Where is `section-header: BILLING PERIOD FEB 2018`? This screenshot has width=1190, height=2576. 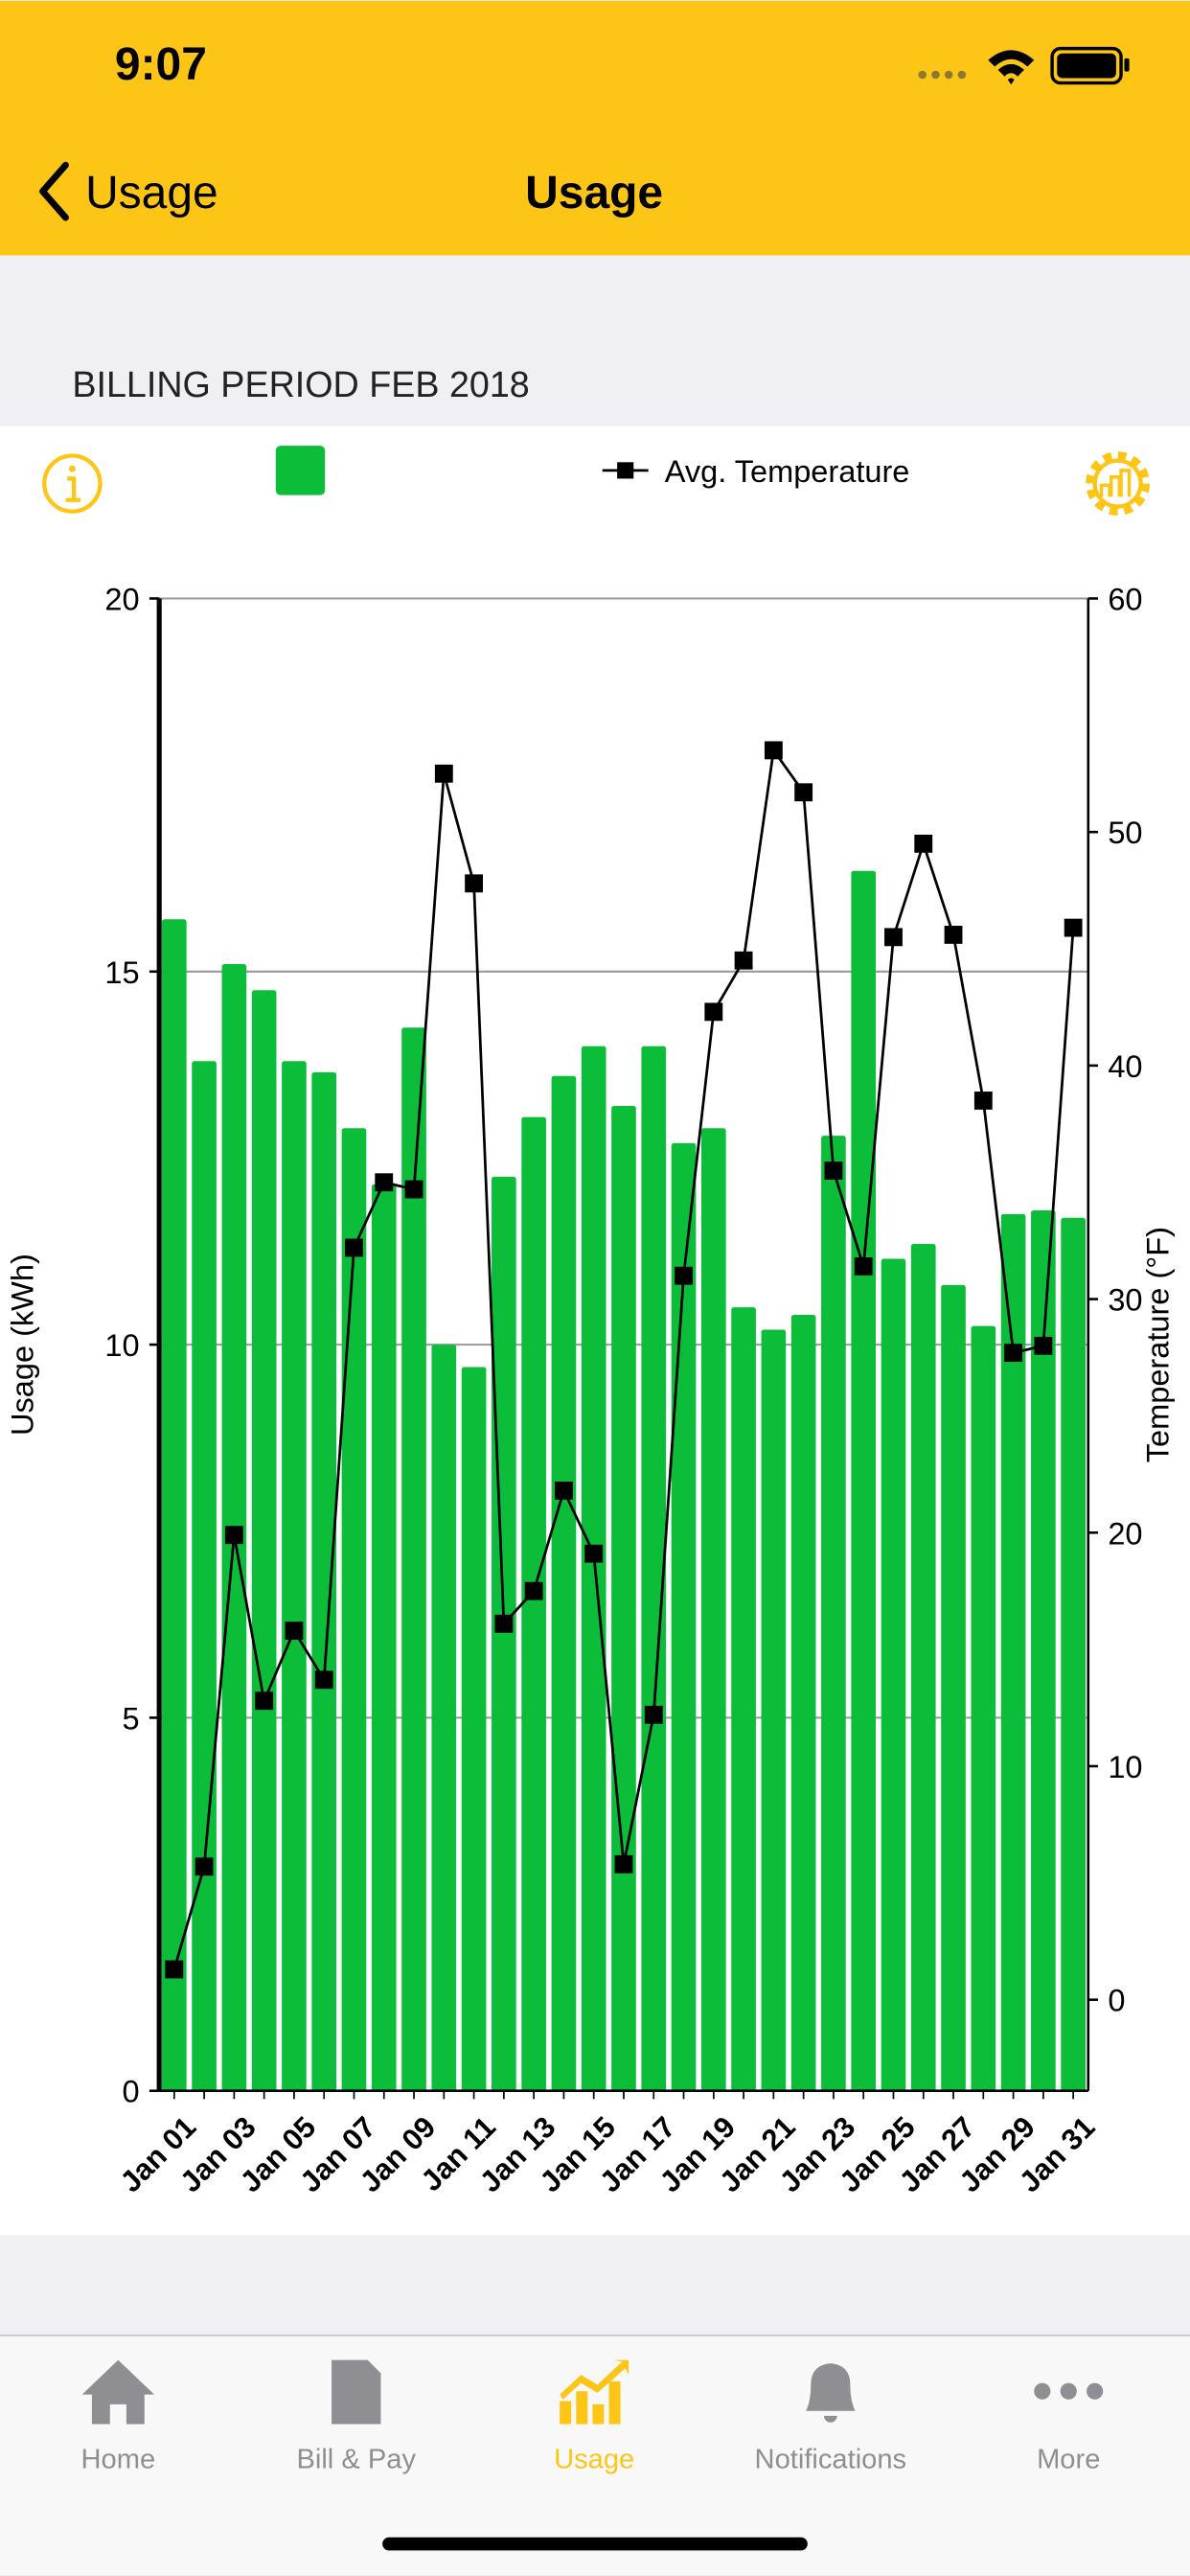
section-header: BILLING PERIOD FEB 2018 is located at coordinates (301, 384).